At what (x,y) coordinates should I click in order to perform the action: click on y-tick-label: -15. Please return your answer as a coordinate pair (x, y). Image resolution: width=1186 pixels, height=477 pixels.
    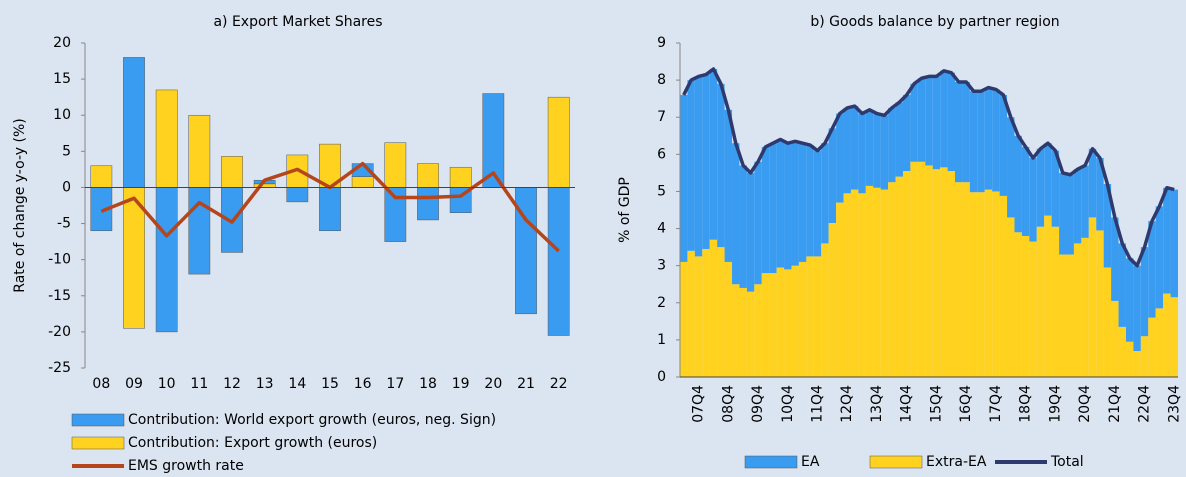
    Looking at the image, I should click on (59, 296).